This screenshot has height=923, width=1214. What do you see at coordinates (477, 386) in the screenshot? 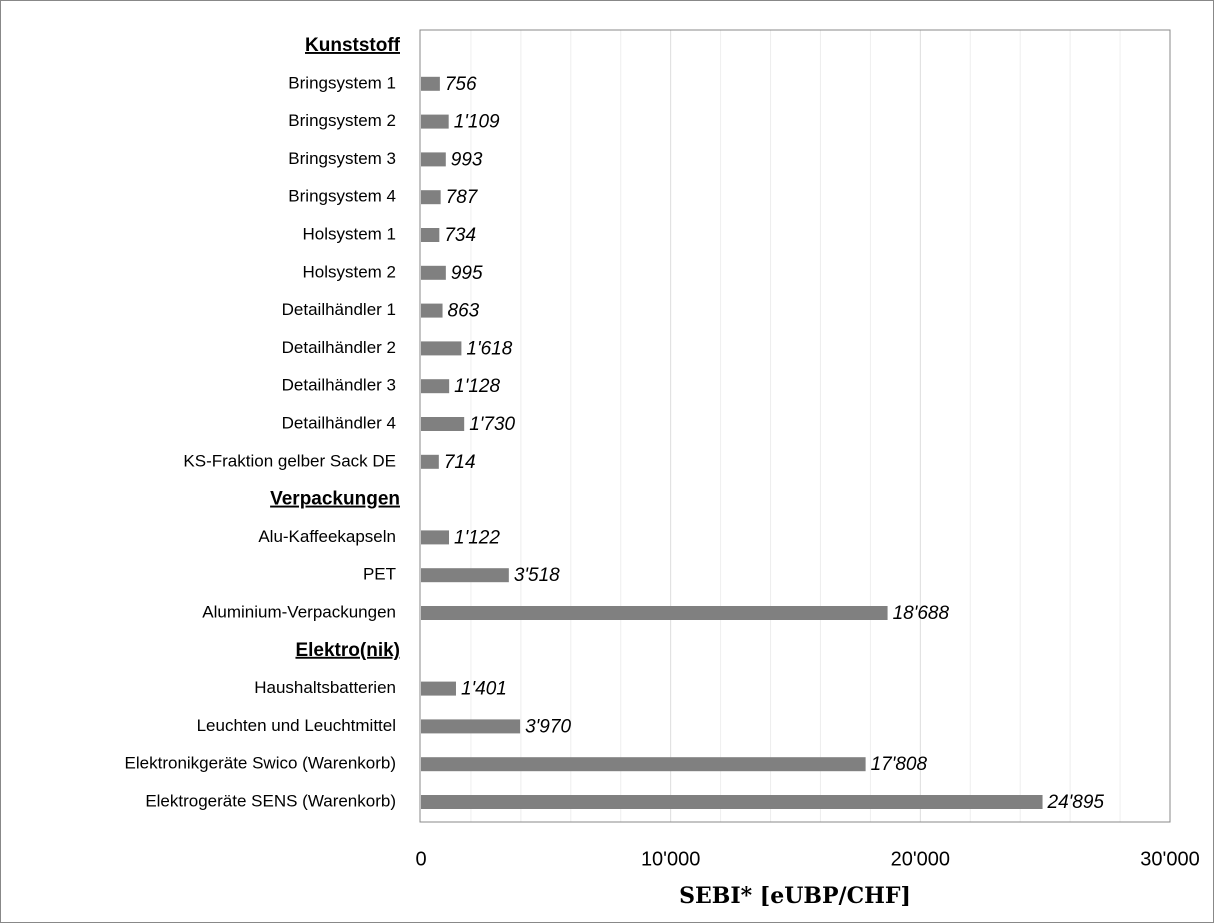
I see `value-label: 1'128` at bounding box center [477, 386].